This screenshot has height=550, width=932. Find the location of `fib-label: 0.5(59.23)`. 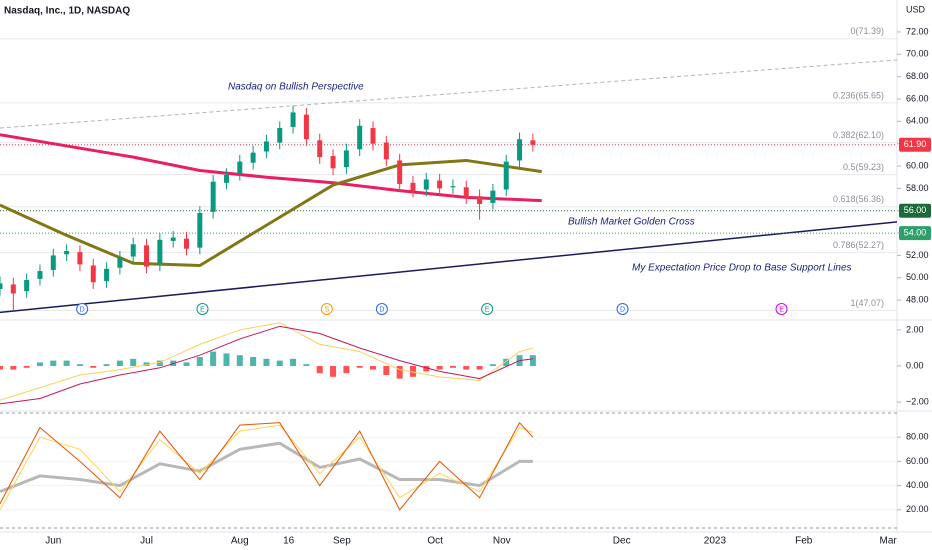

fib-label: 0.5(59.23) is located at coordinates (863, 167).